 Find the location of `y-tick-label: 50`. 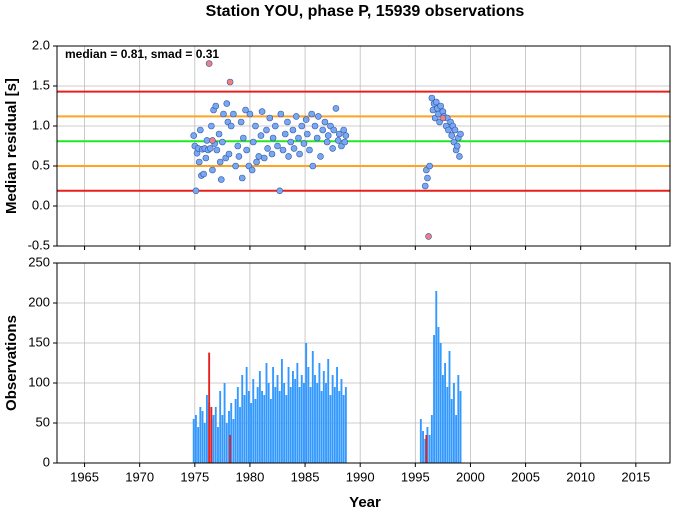

y-tick-label: 50 is located at coordinates (43, 421).